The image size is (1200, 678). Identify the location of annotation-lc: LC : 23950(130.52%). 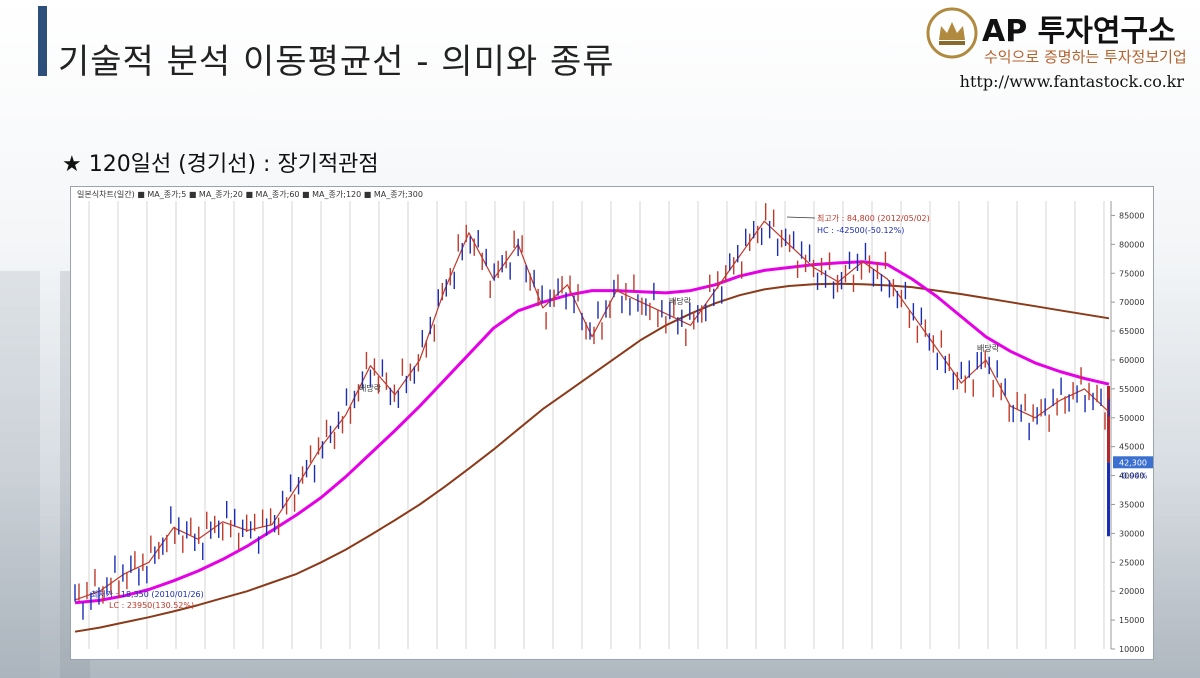
(151, 605).